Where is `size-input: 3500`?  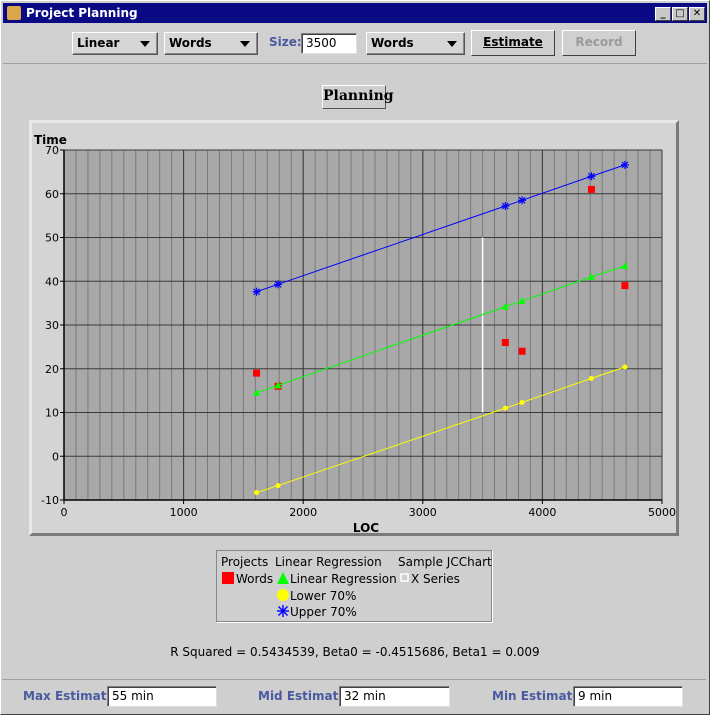 size-input: 3500 is located at coordinates (329, 43).